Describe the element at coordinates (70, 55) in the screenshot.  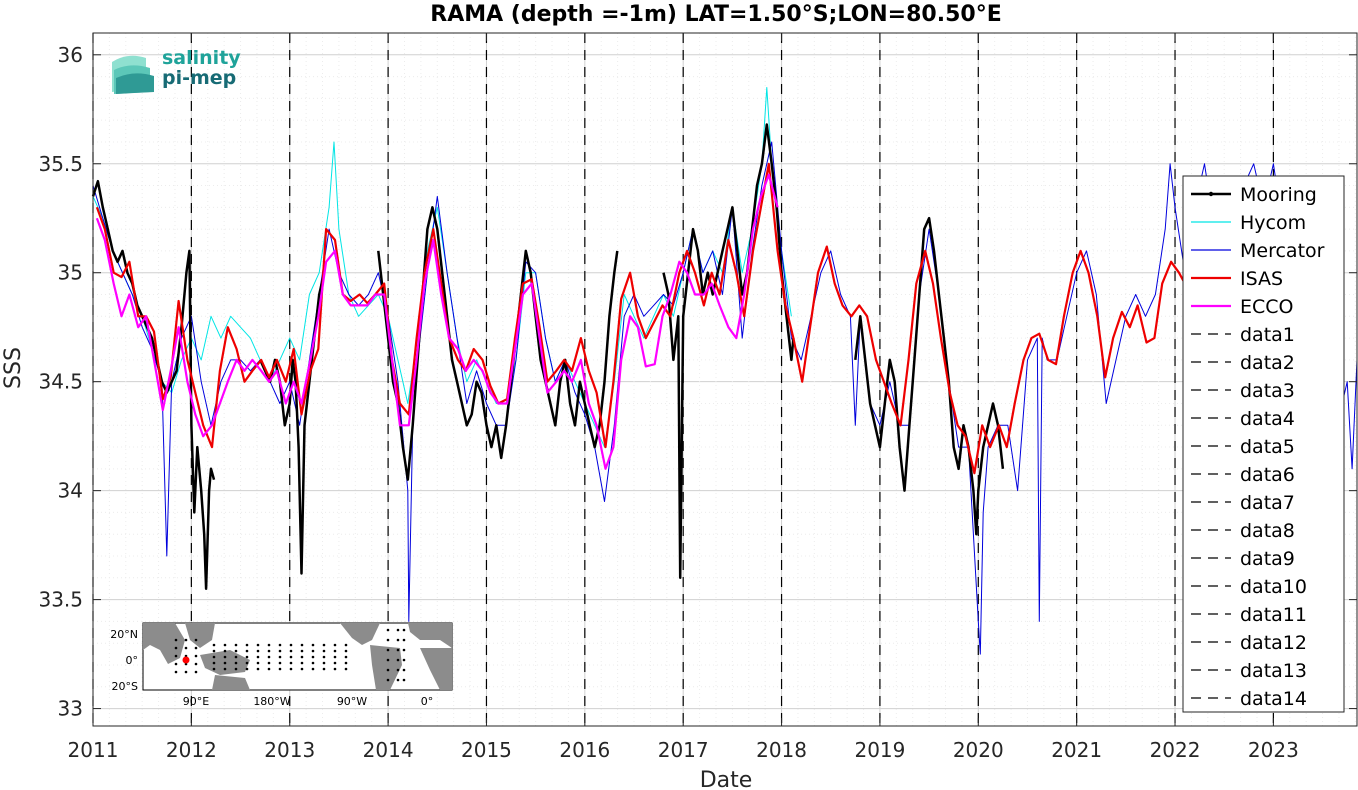
I see `y-tick-label: 36` at that location.